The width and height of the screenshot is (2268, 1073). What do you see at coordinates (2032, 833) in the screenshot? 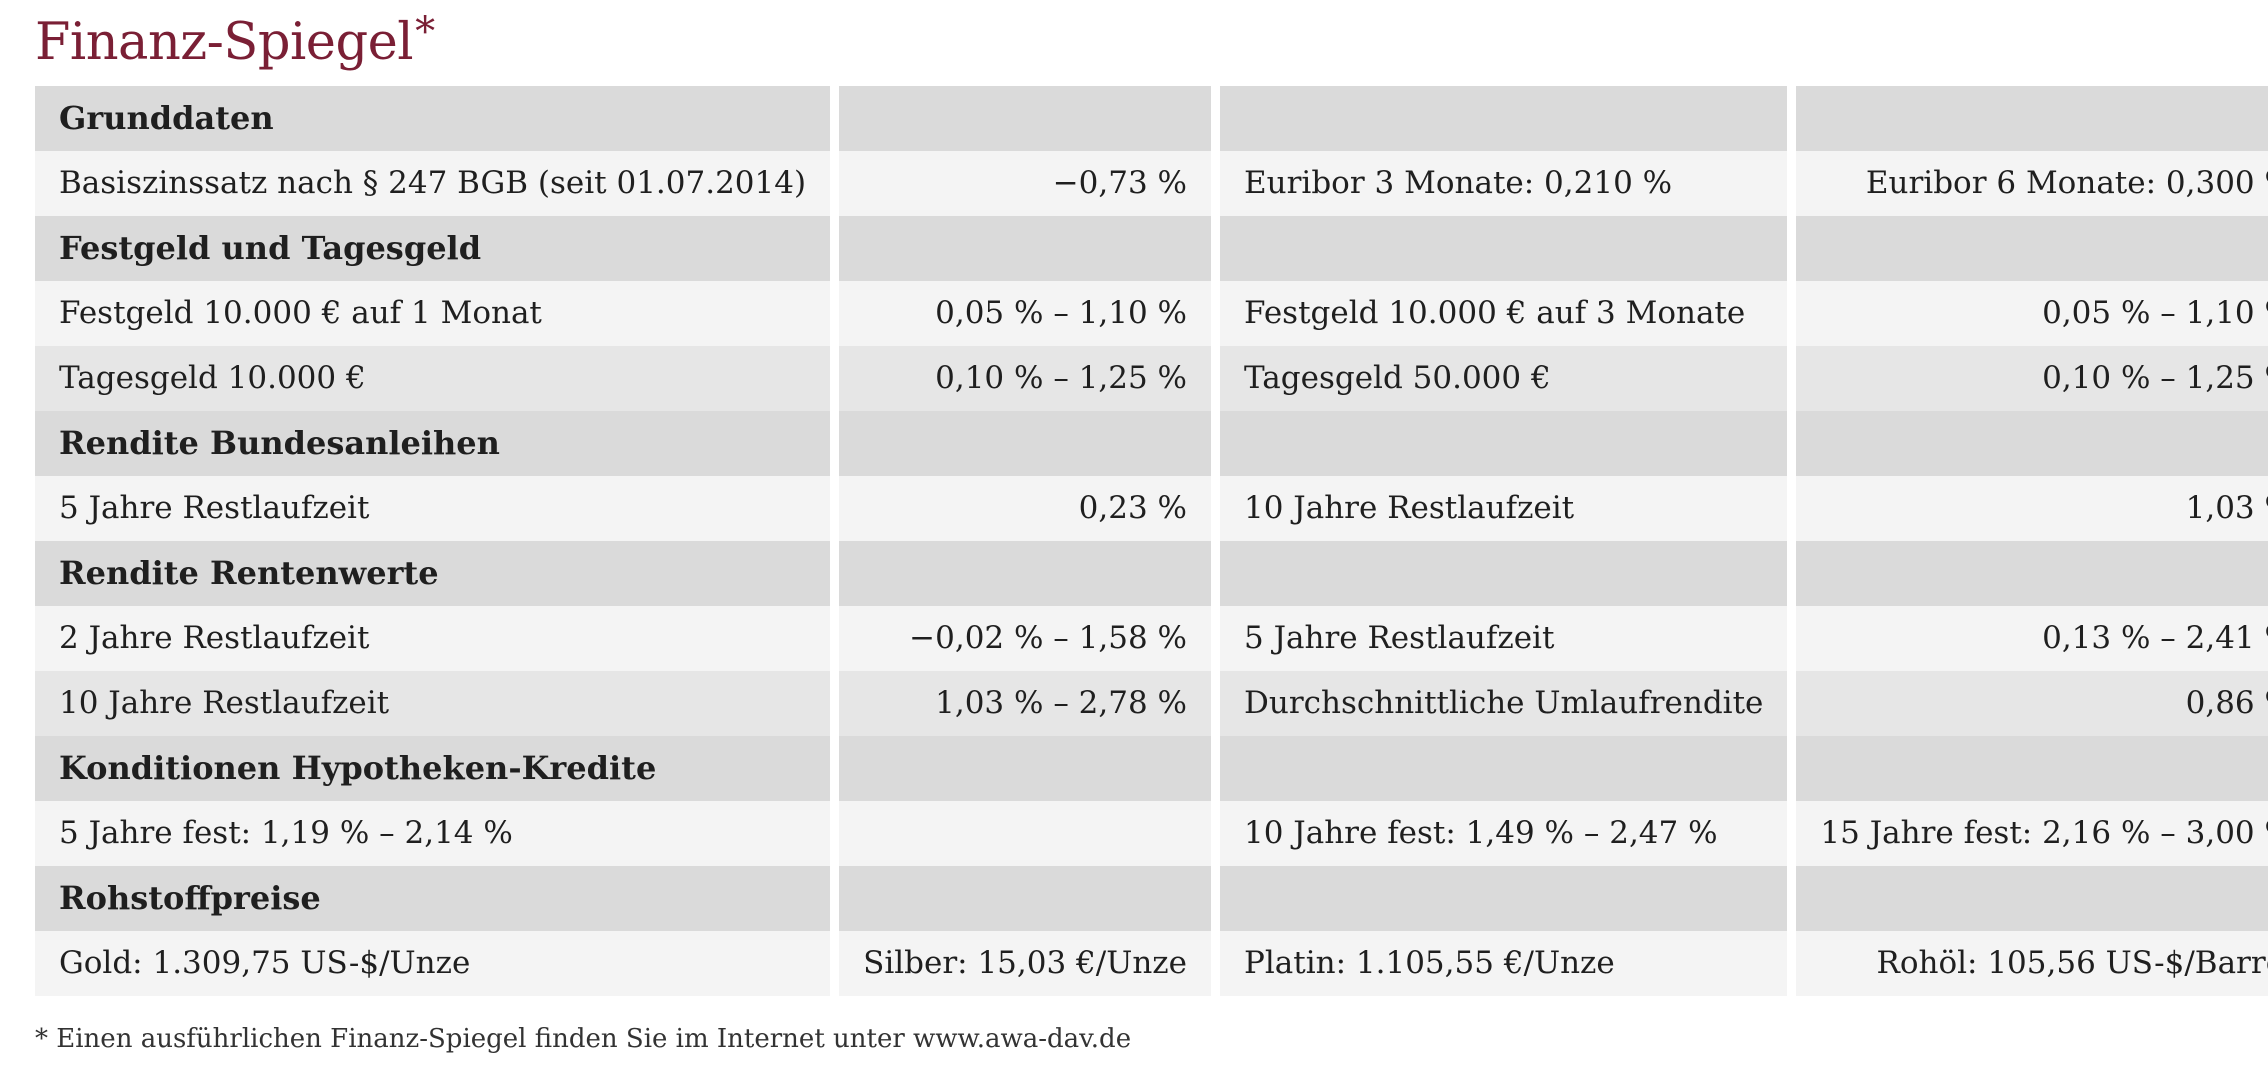
I see `row-value-cell: 15 Jahre fest: 2,16 % – 3,00 %` at bounding box center [2032, 833].